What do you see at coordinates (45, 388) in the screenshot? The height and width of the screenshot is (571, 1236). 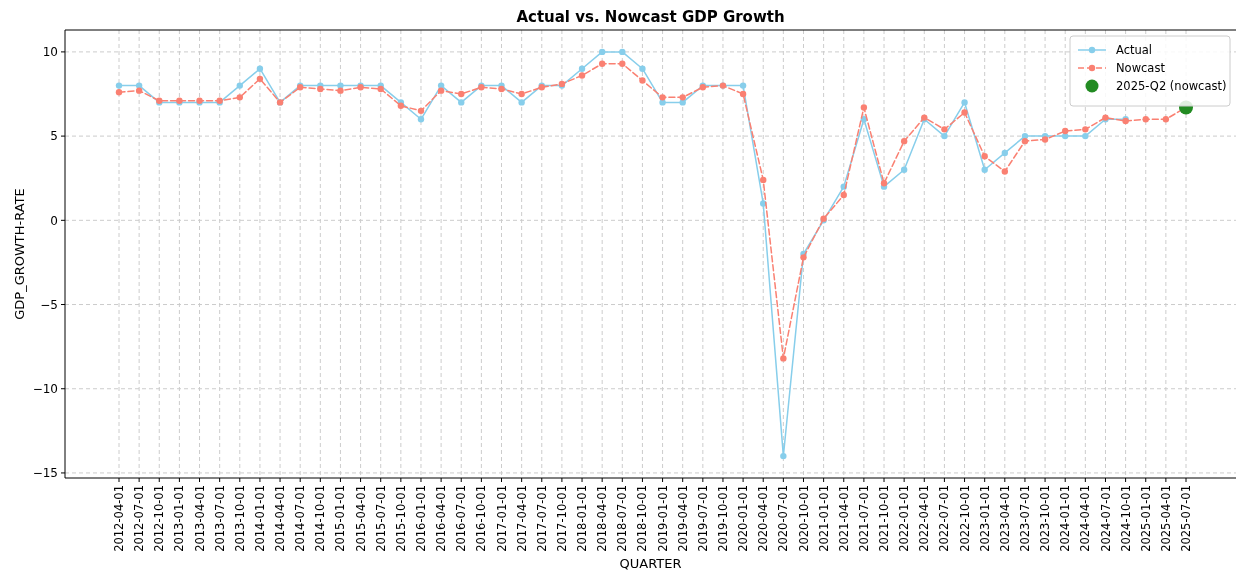 I see `y-tick-label: −10` at bounding box center [45, 388].